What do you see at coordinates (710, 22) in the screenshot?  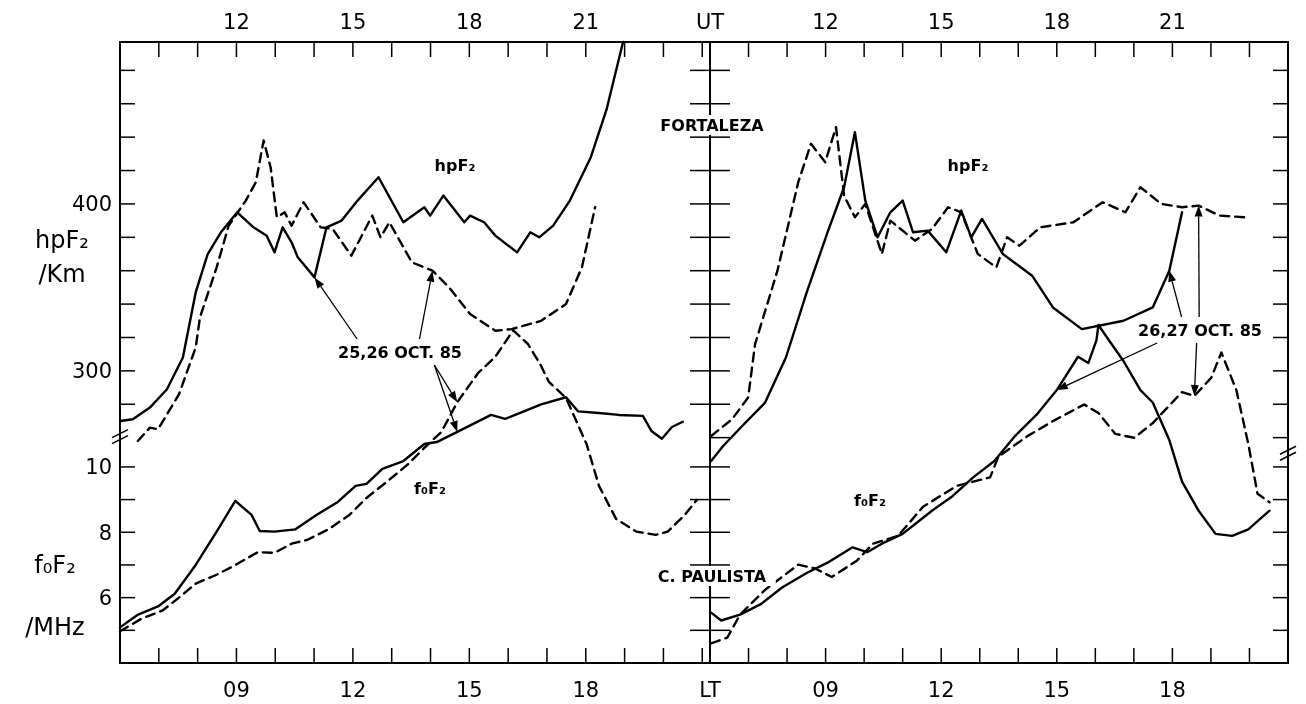 I see `x2-axis-title: UT` at bounding box center [710, 22].